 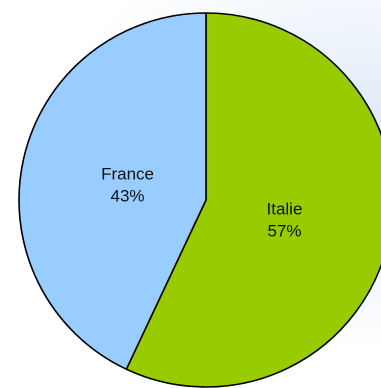 I want to click on slice-label-france: France, so click(x=127, y=173).